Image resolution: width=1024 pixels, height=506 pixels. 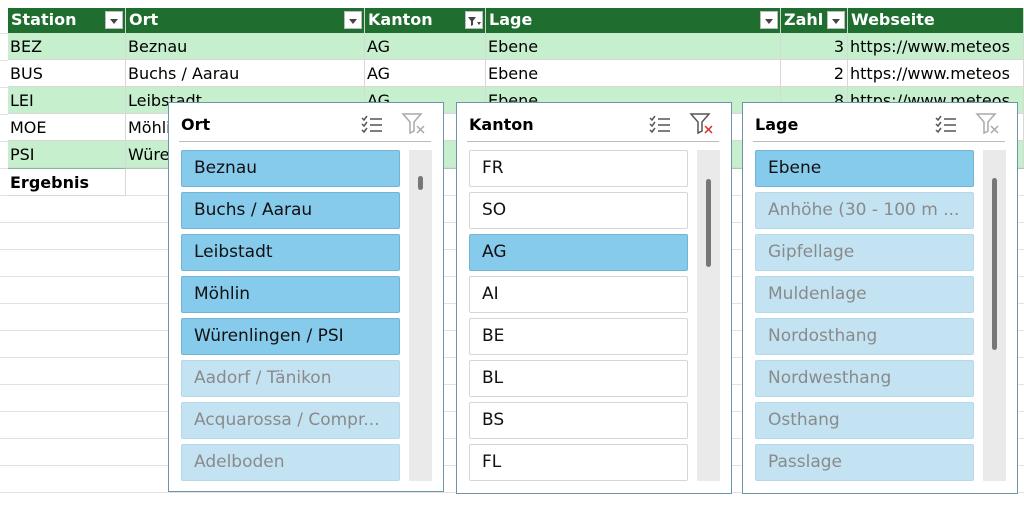 What do you see at coordinates (44, 19) in the screenshot?
I see `header-label: Station` at bounding box center [44, 19].